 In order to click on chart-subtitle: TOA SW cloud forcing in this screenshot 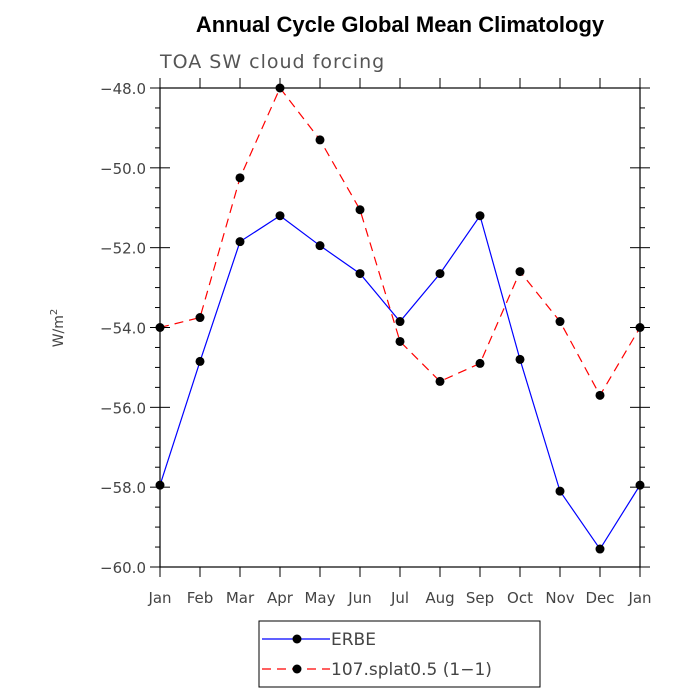, I will do `click(272, 62)`.